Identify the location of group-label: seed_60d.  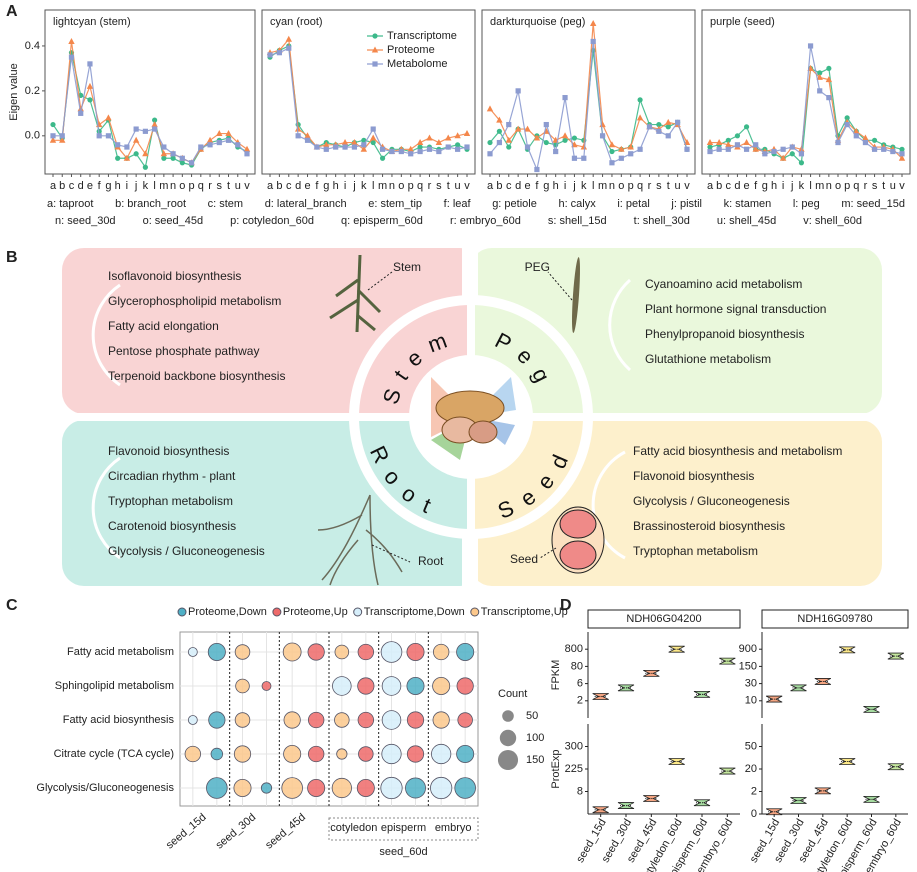
(403, 852).